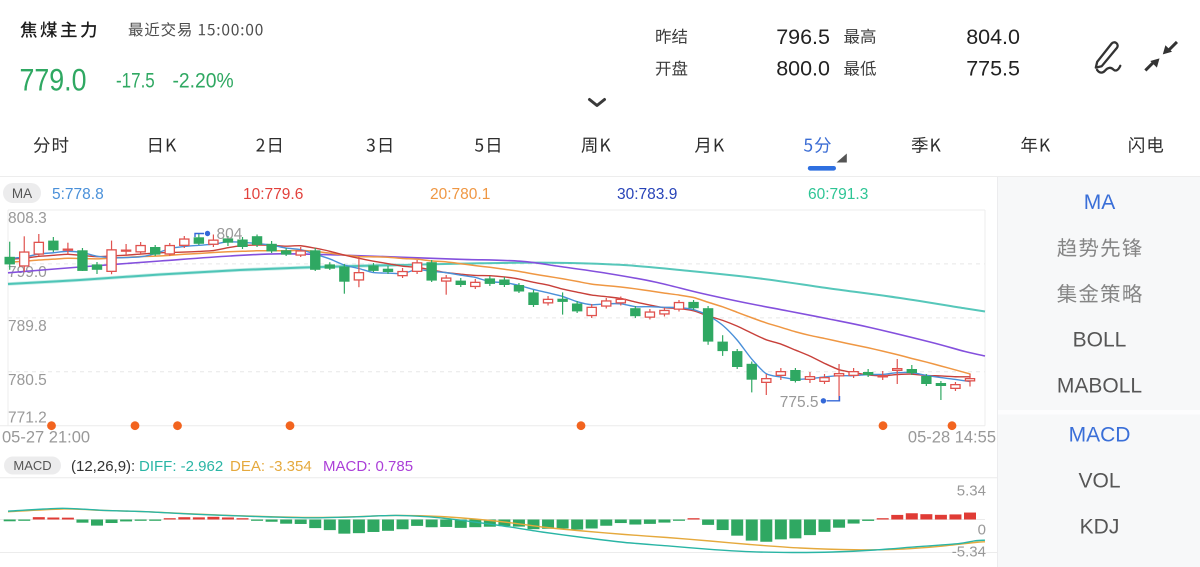 The image size is (1200, 567). I want to click on svg-text: DIFF: -2.962, so click(181, 466).